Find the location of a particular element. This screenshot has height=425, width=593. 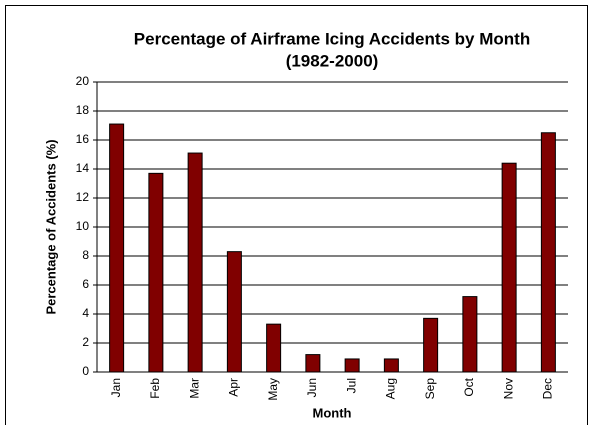

x-tick-label: Jun is located at coordinates (312, 387).